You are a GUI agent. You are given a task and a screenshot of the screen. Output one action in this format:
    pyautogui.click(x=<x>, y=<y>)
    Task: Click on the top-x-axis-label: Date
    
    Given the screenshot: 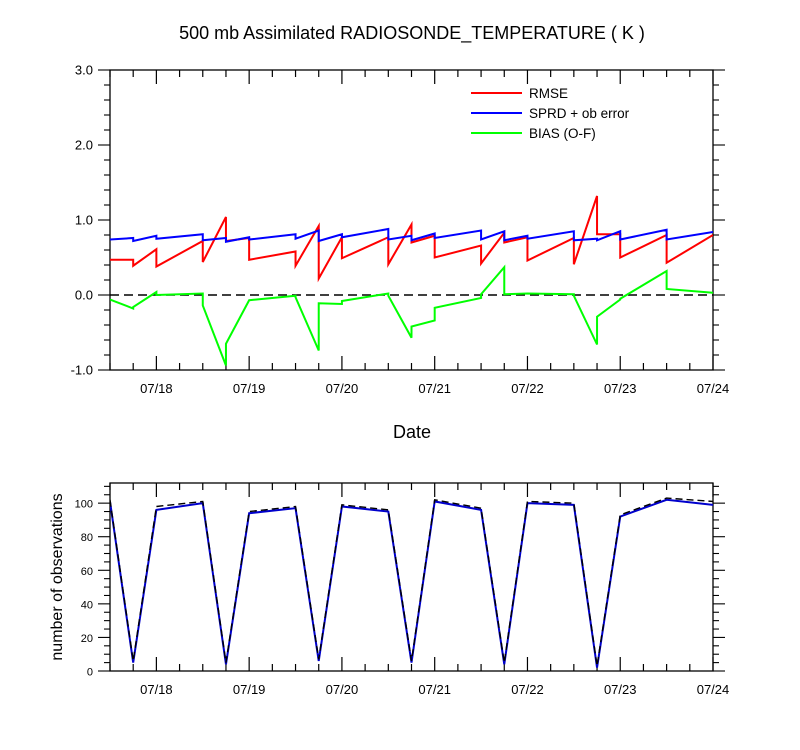 What is the action you would take?
    pyautogui.click(x=412, y=432)
    